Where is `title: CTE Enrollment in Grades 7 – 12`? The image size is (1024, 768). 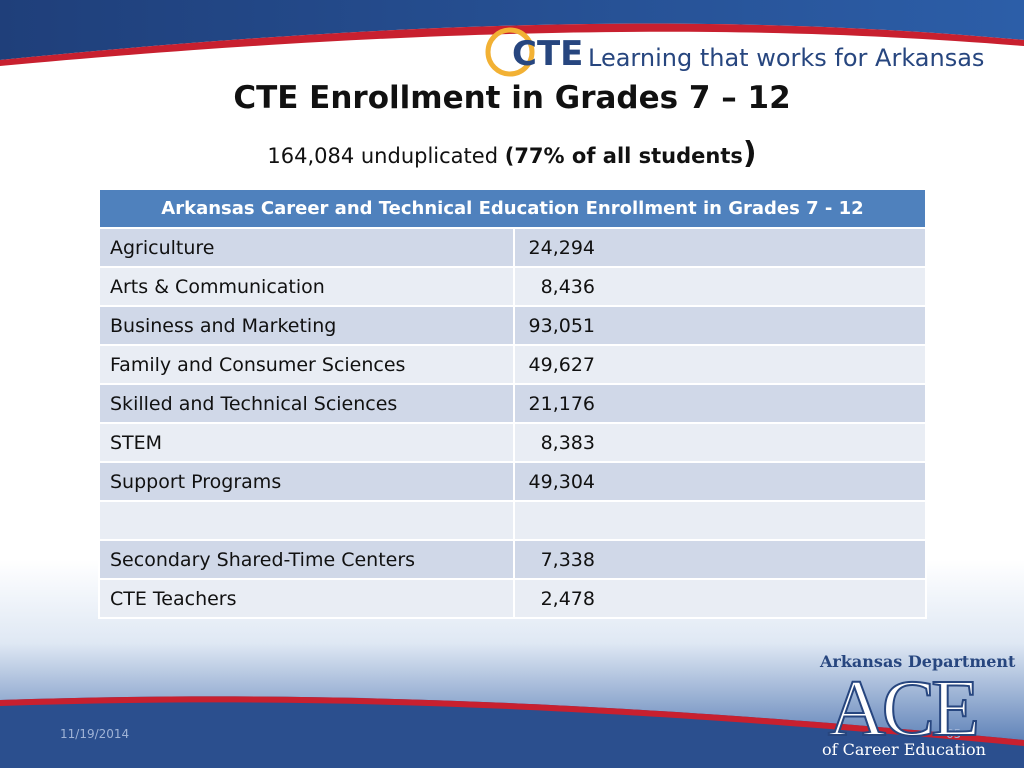 title: CTE Enrollment in Grades 7 – 12 is located at coordinates (512, 98).